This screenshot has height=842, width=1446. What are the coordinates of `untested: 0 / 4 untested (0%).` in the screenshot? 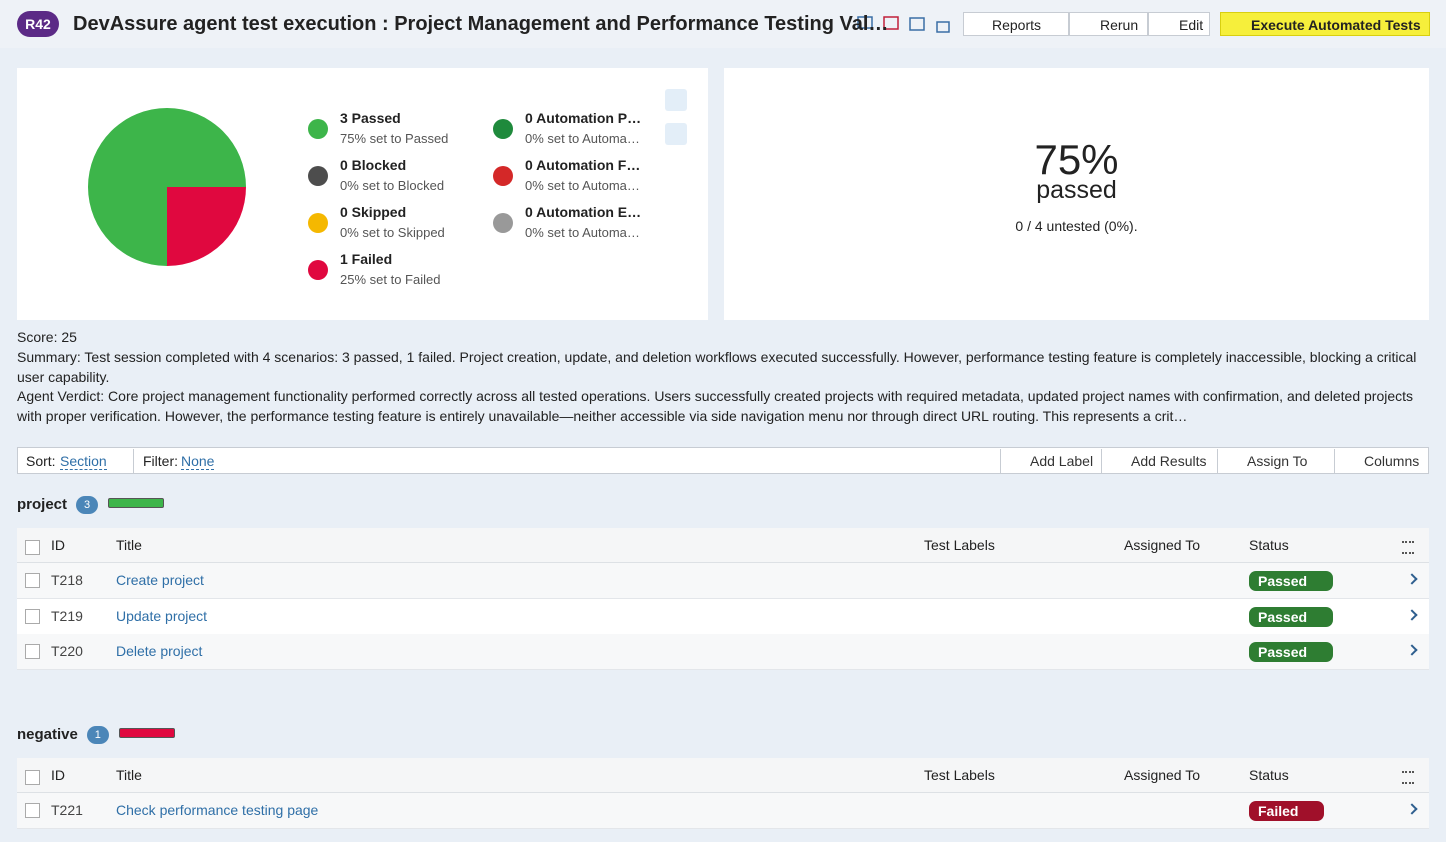 It's located at (1076, 226).